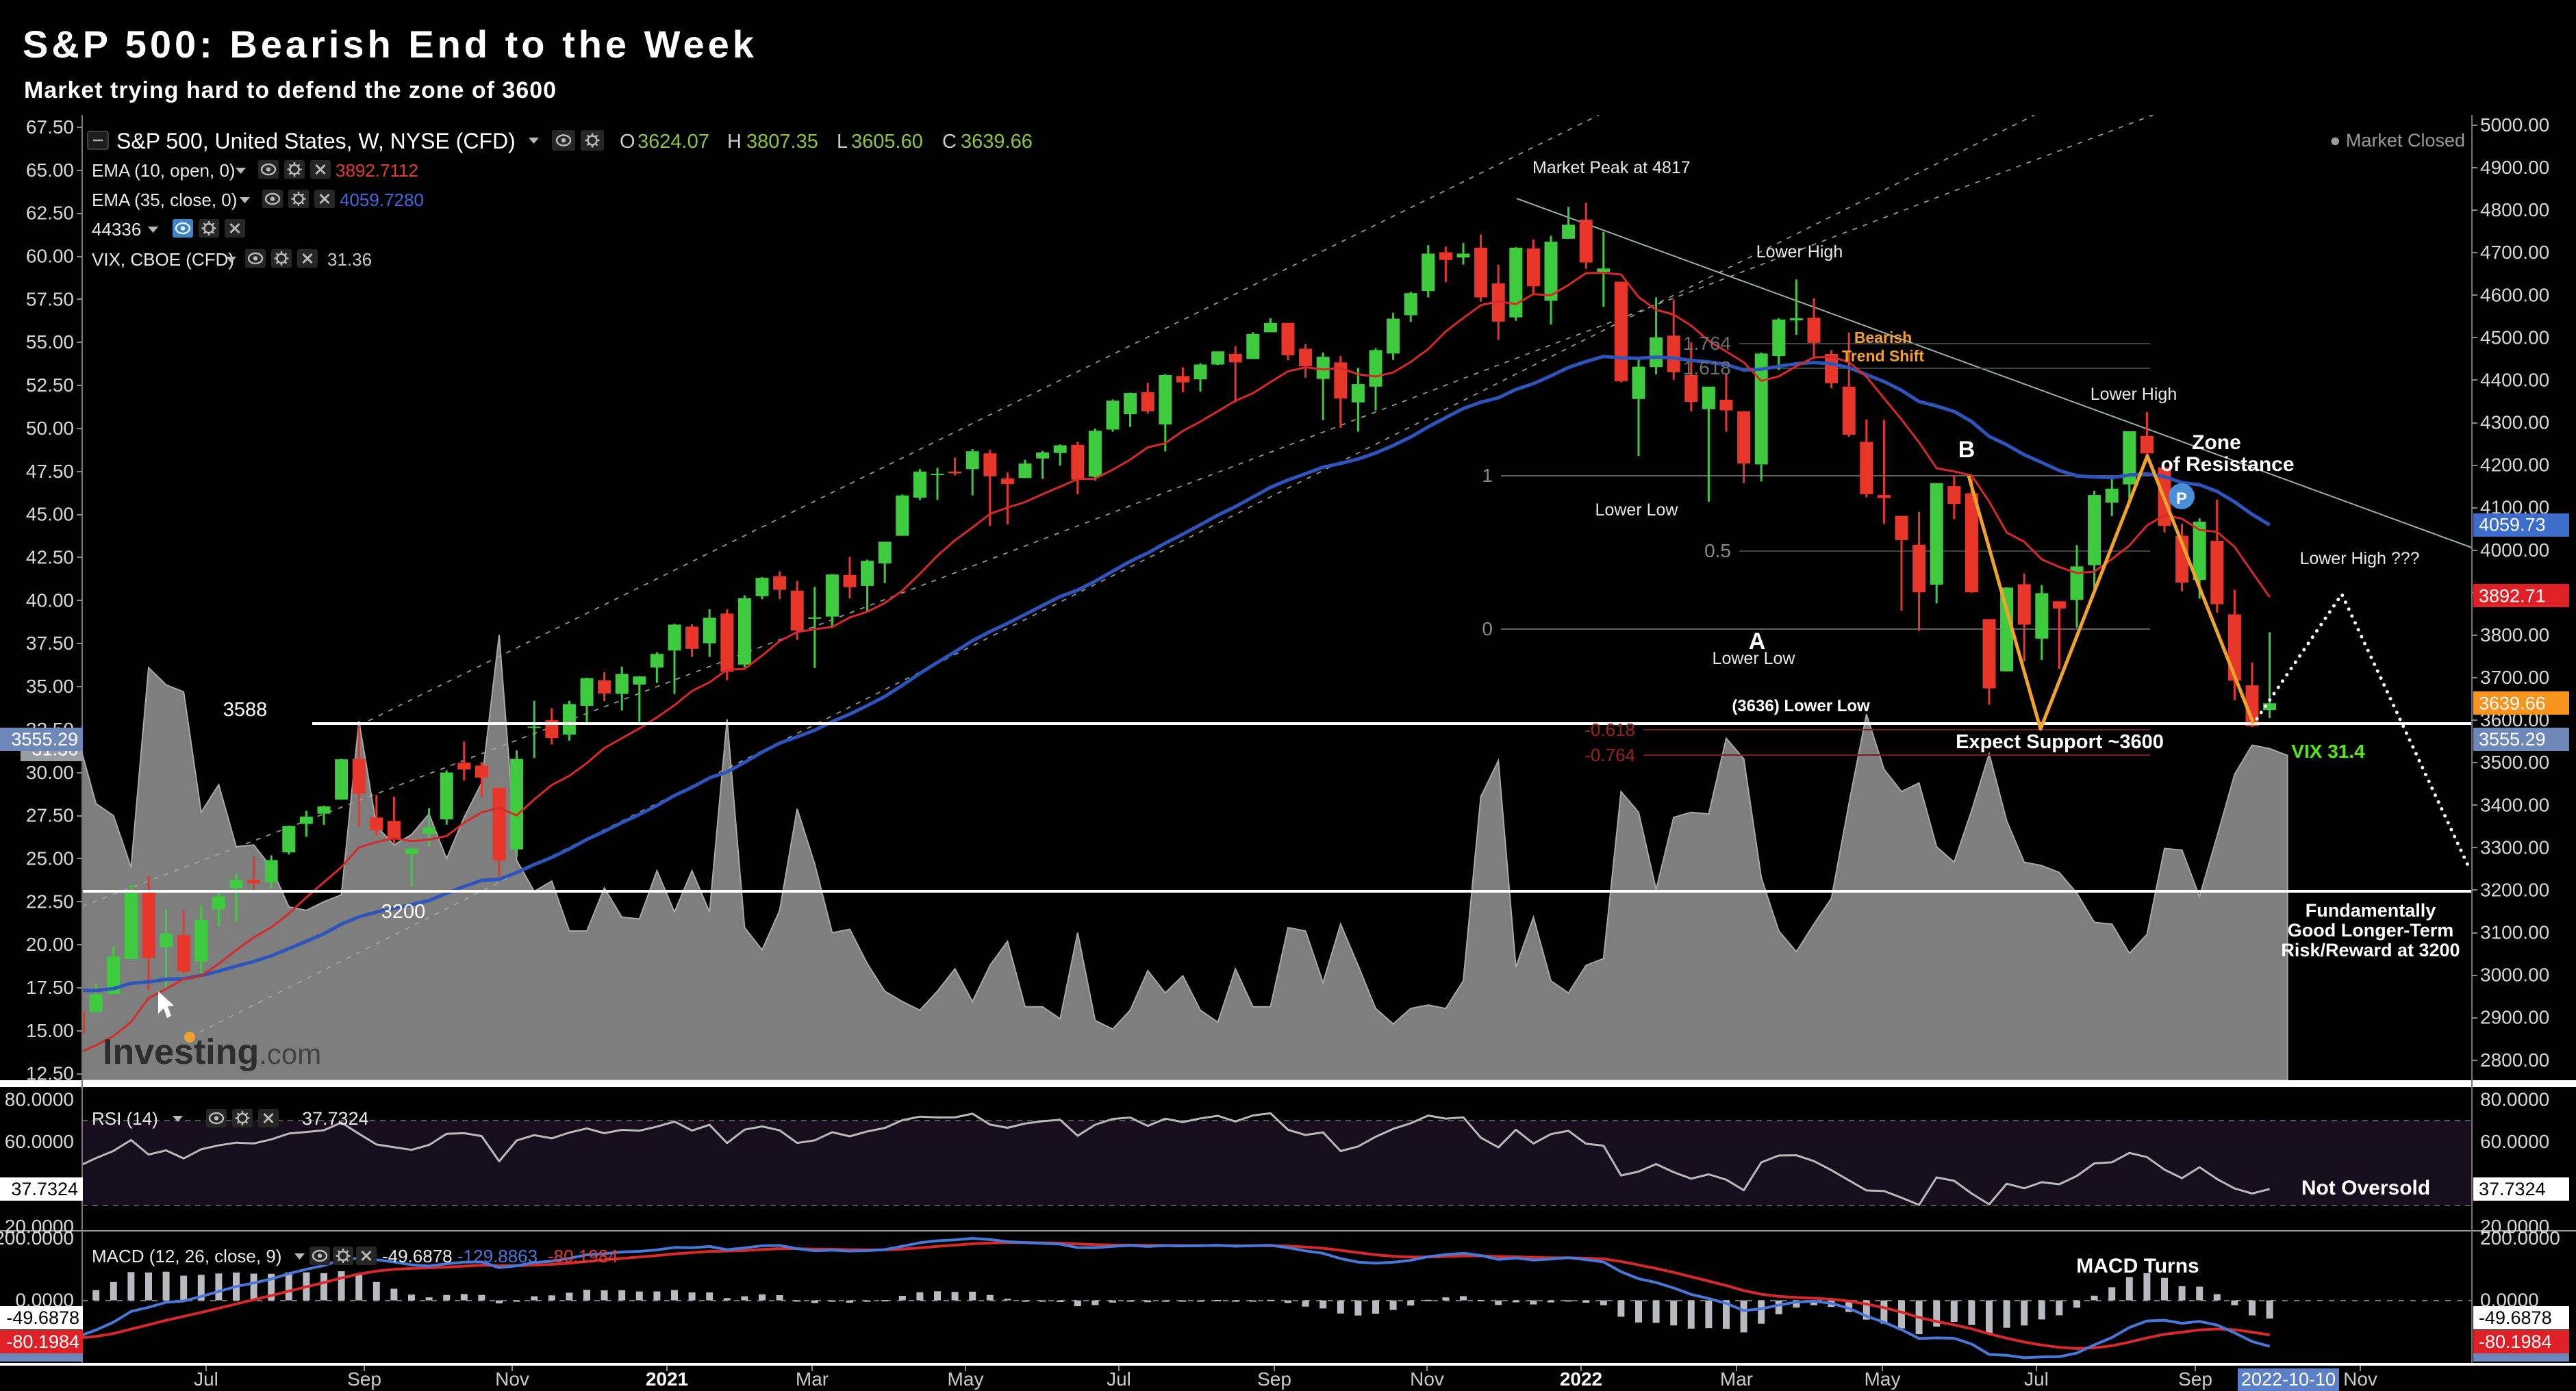  I want to click on svg-text:S&P 500: Bearish End to the We: S&P 500: Bearish End to the Week, so click(390, 44).